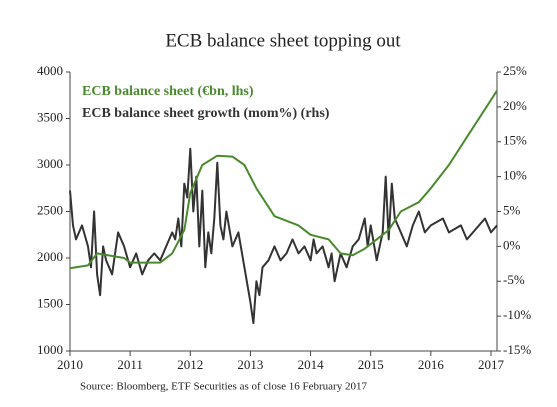 This screenshot has width=557, height=407. Describe the element at coordinates (50, 302) in the screenshot. I see `y-tick-label: 1500` at that location.